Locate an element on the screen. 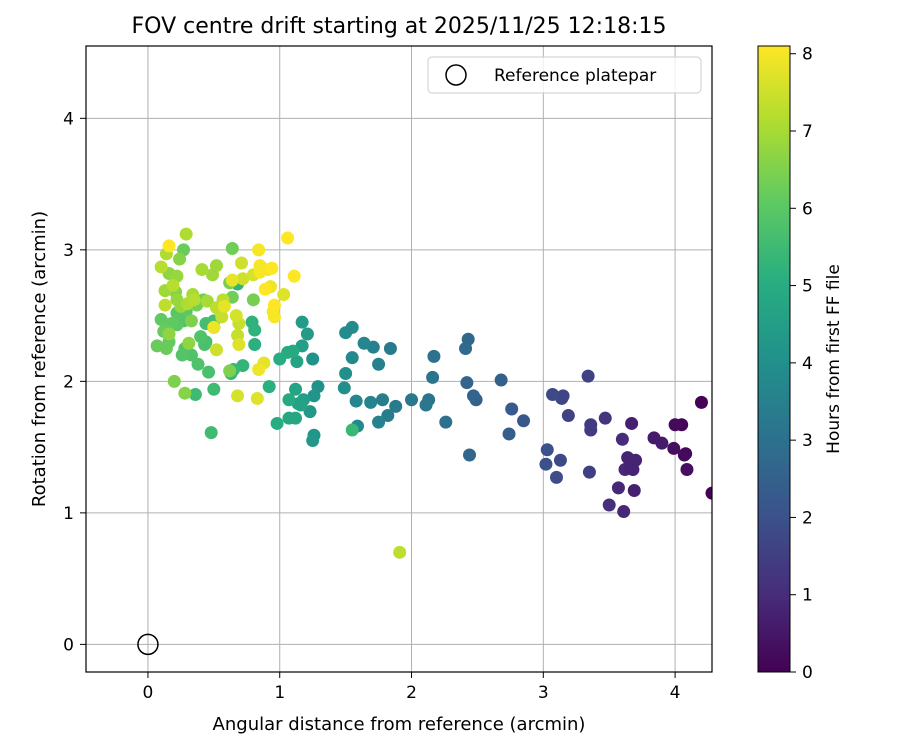 The width and height of the screenshot is (900, 750). reference-marker-group is located at coordinates (148, 644).